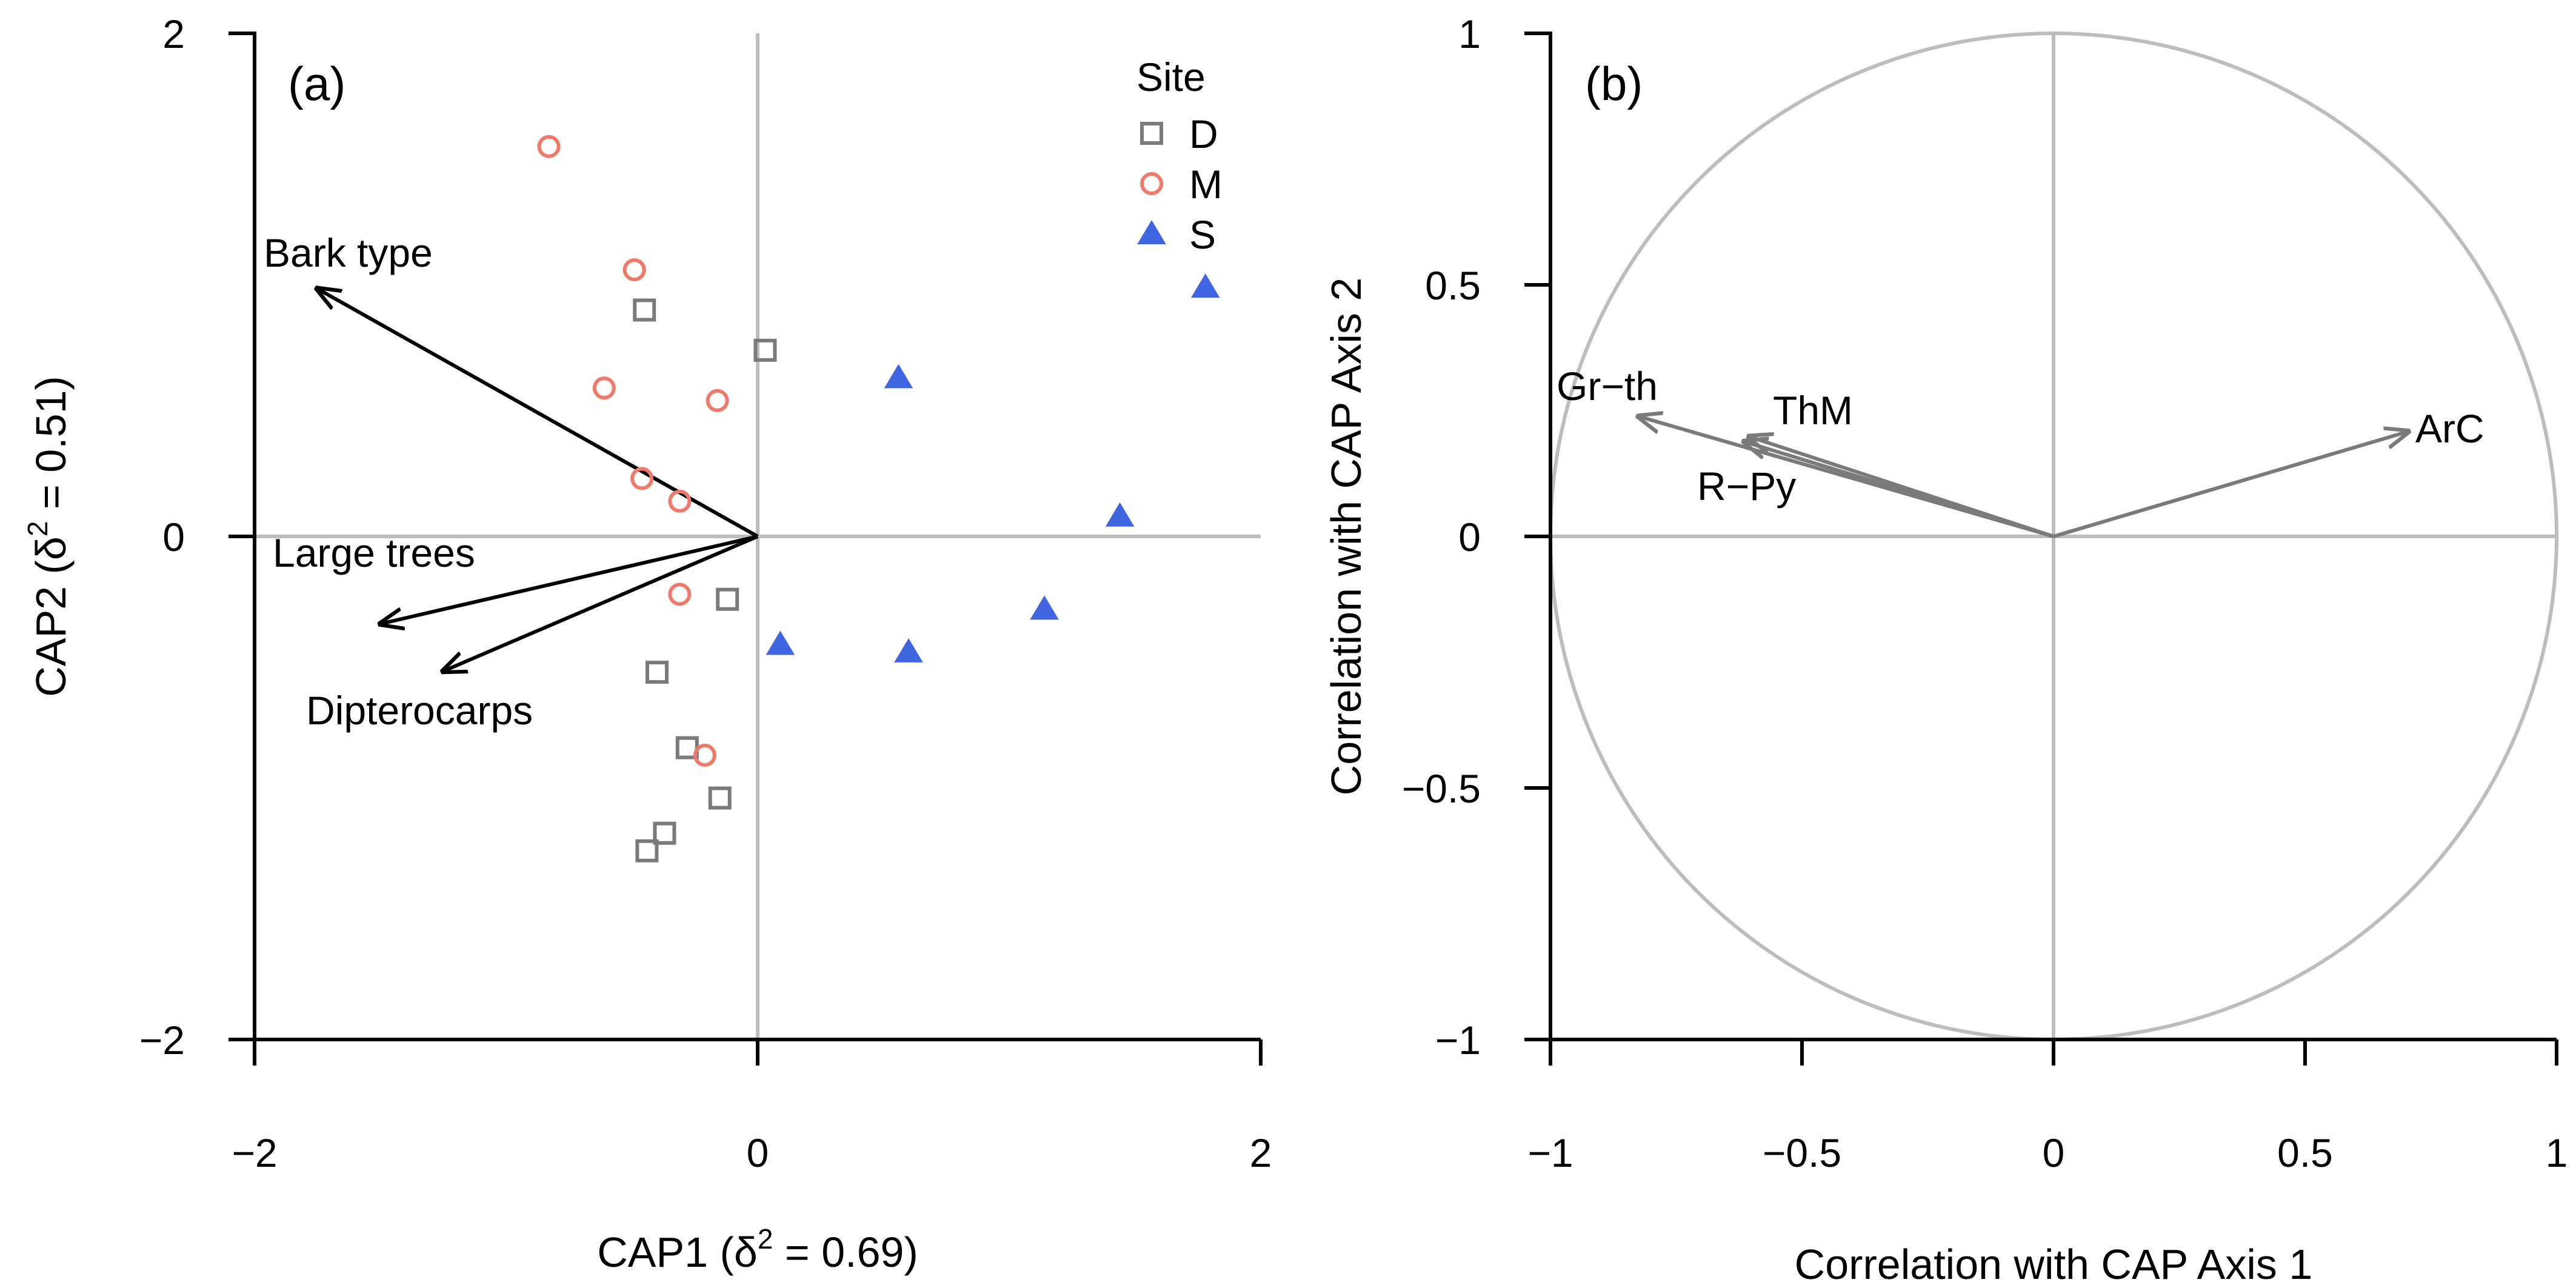 This screenshot has height=1288, width=2576. Describe the element at coordinates (568, 579) in the screenshot. I see `vector-large-trees` at that location.